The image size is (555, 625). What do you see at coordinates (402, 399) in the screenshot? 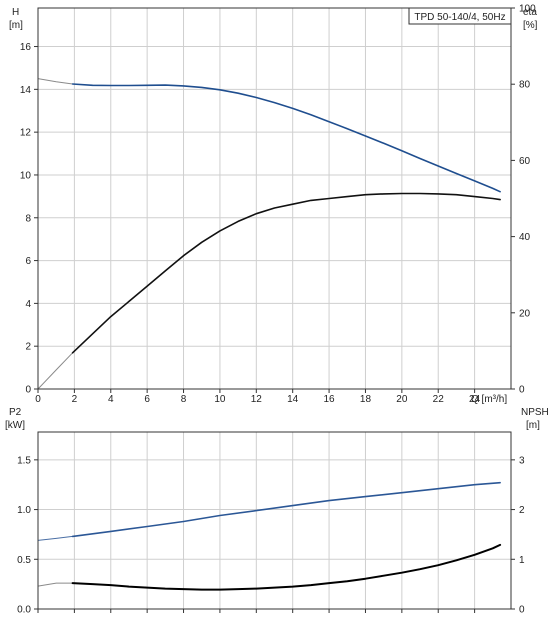
I see `x-tick-label: 20` at bounding box center [402, 399].